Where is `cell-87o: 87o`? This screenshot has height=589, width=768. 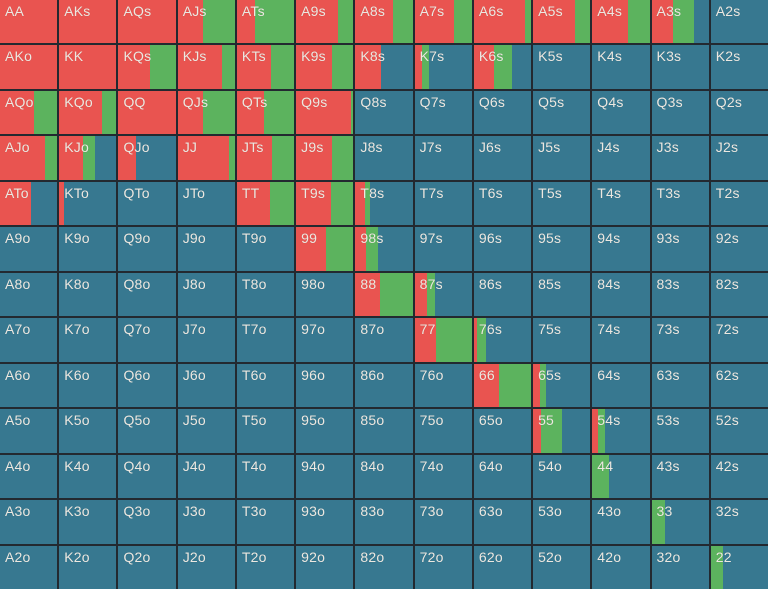
cell-87o: 87o is located at coordinates (384, 340).